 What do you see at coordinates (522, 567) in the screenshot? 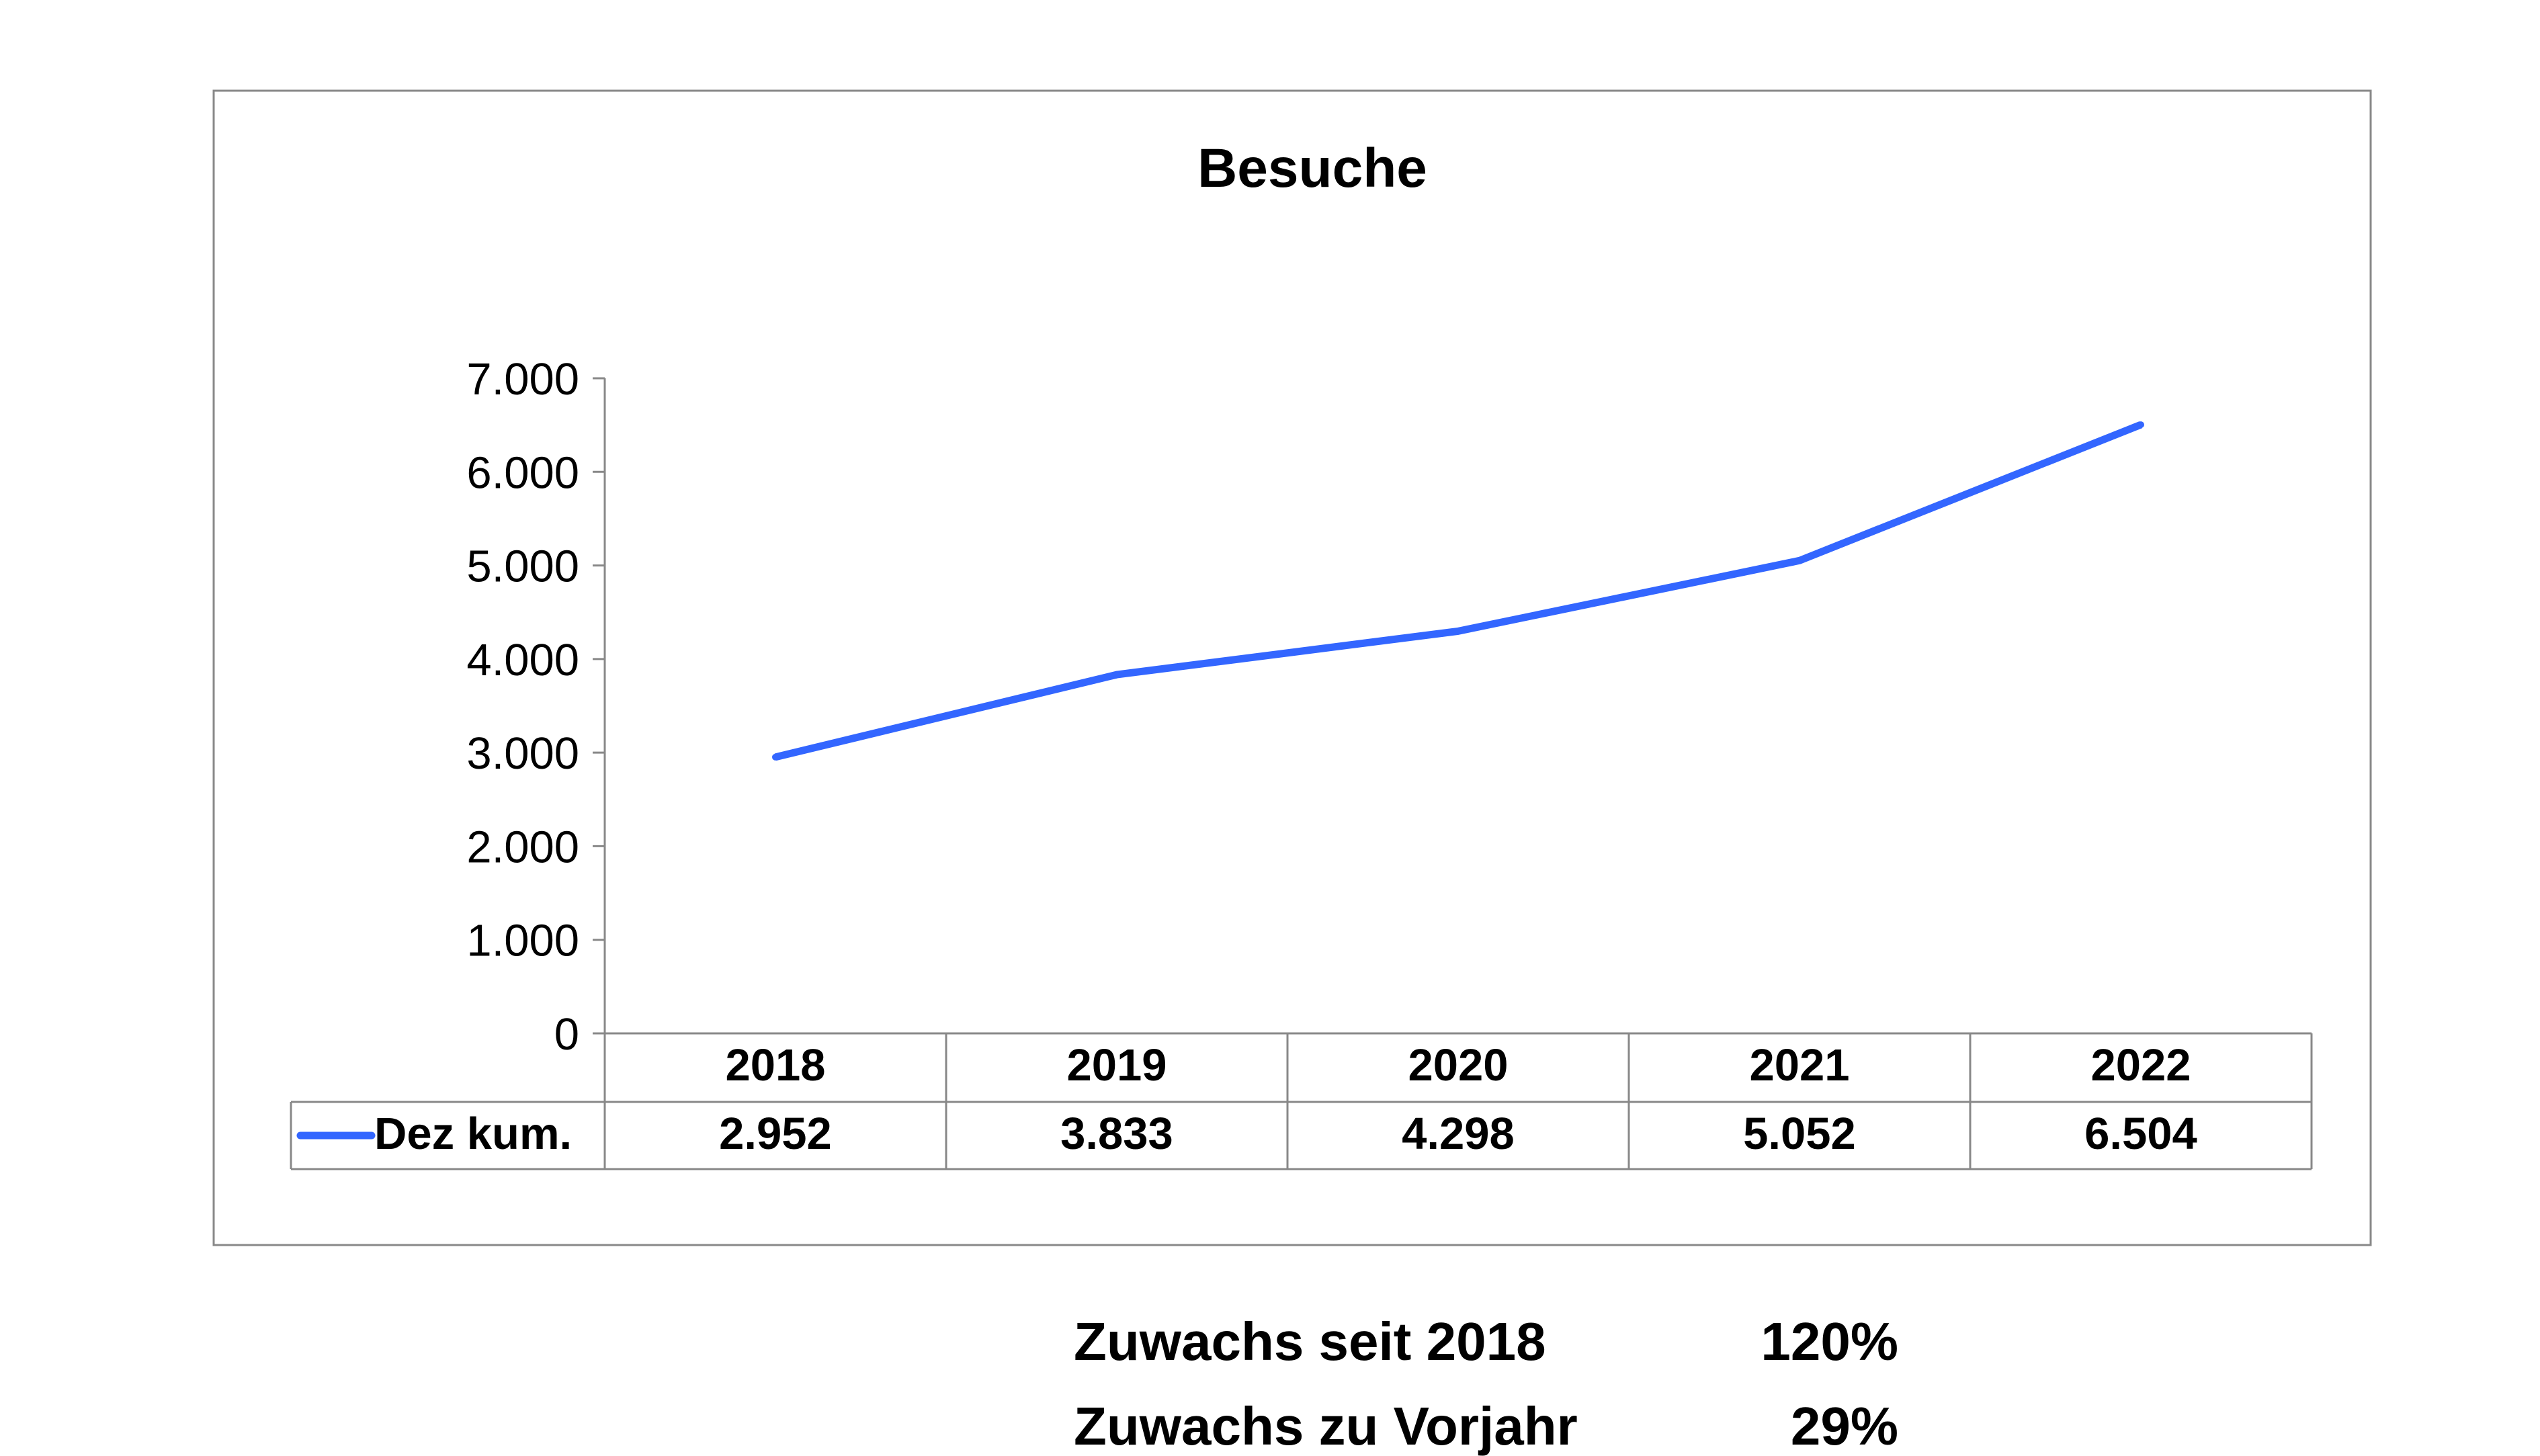
I see `y-tick-label: 5.000` at bounding box center [522, 567].